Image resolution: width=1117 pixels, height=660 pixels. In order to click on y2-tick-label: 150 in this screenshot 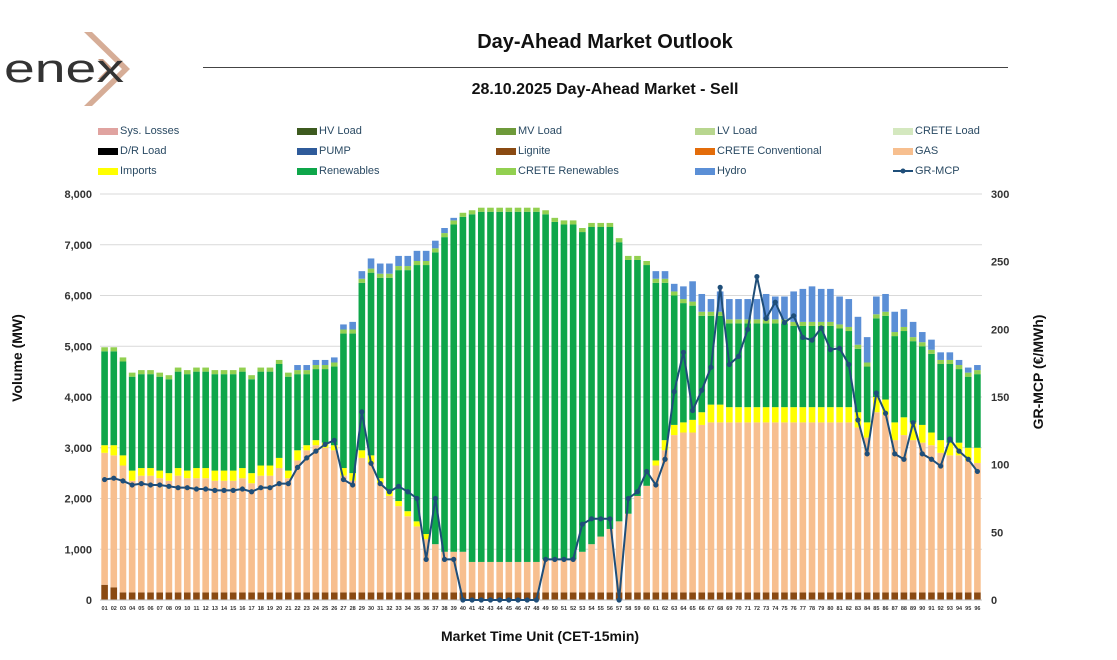, I will do `click(1000, 398)`.